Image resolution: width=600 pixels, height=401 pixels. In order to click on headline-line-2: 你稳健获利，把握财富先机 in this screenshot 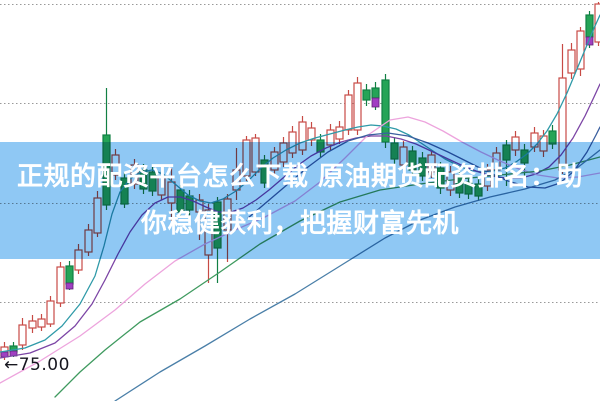, I will do `click(299, 223)`.